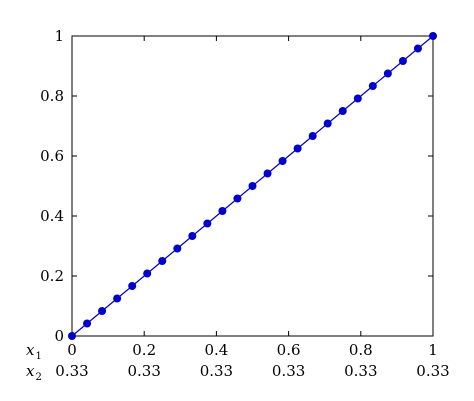  What do you see at coordinates (52, 156) in the screenshot?
I see `y-tick-label: 0.6` at bounding box center [52, 156].